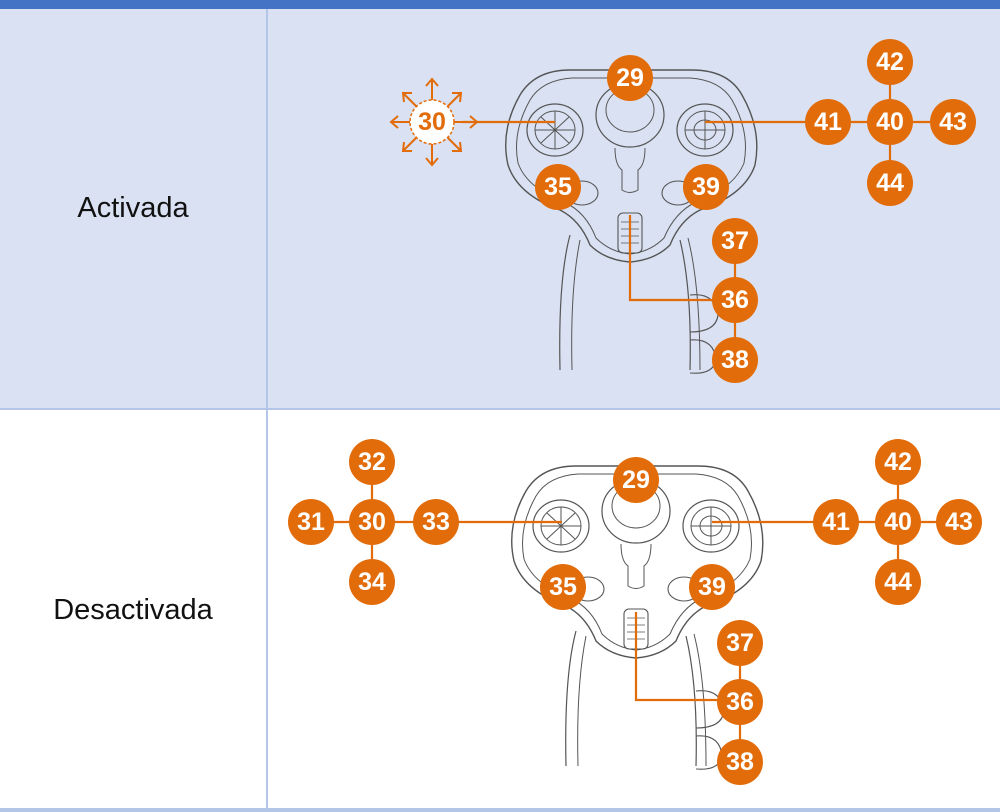 The image size is (1000, 812). I want to click on callout-32: 32, so click(372, 462).